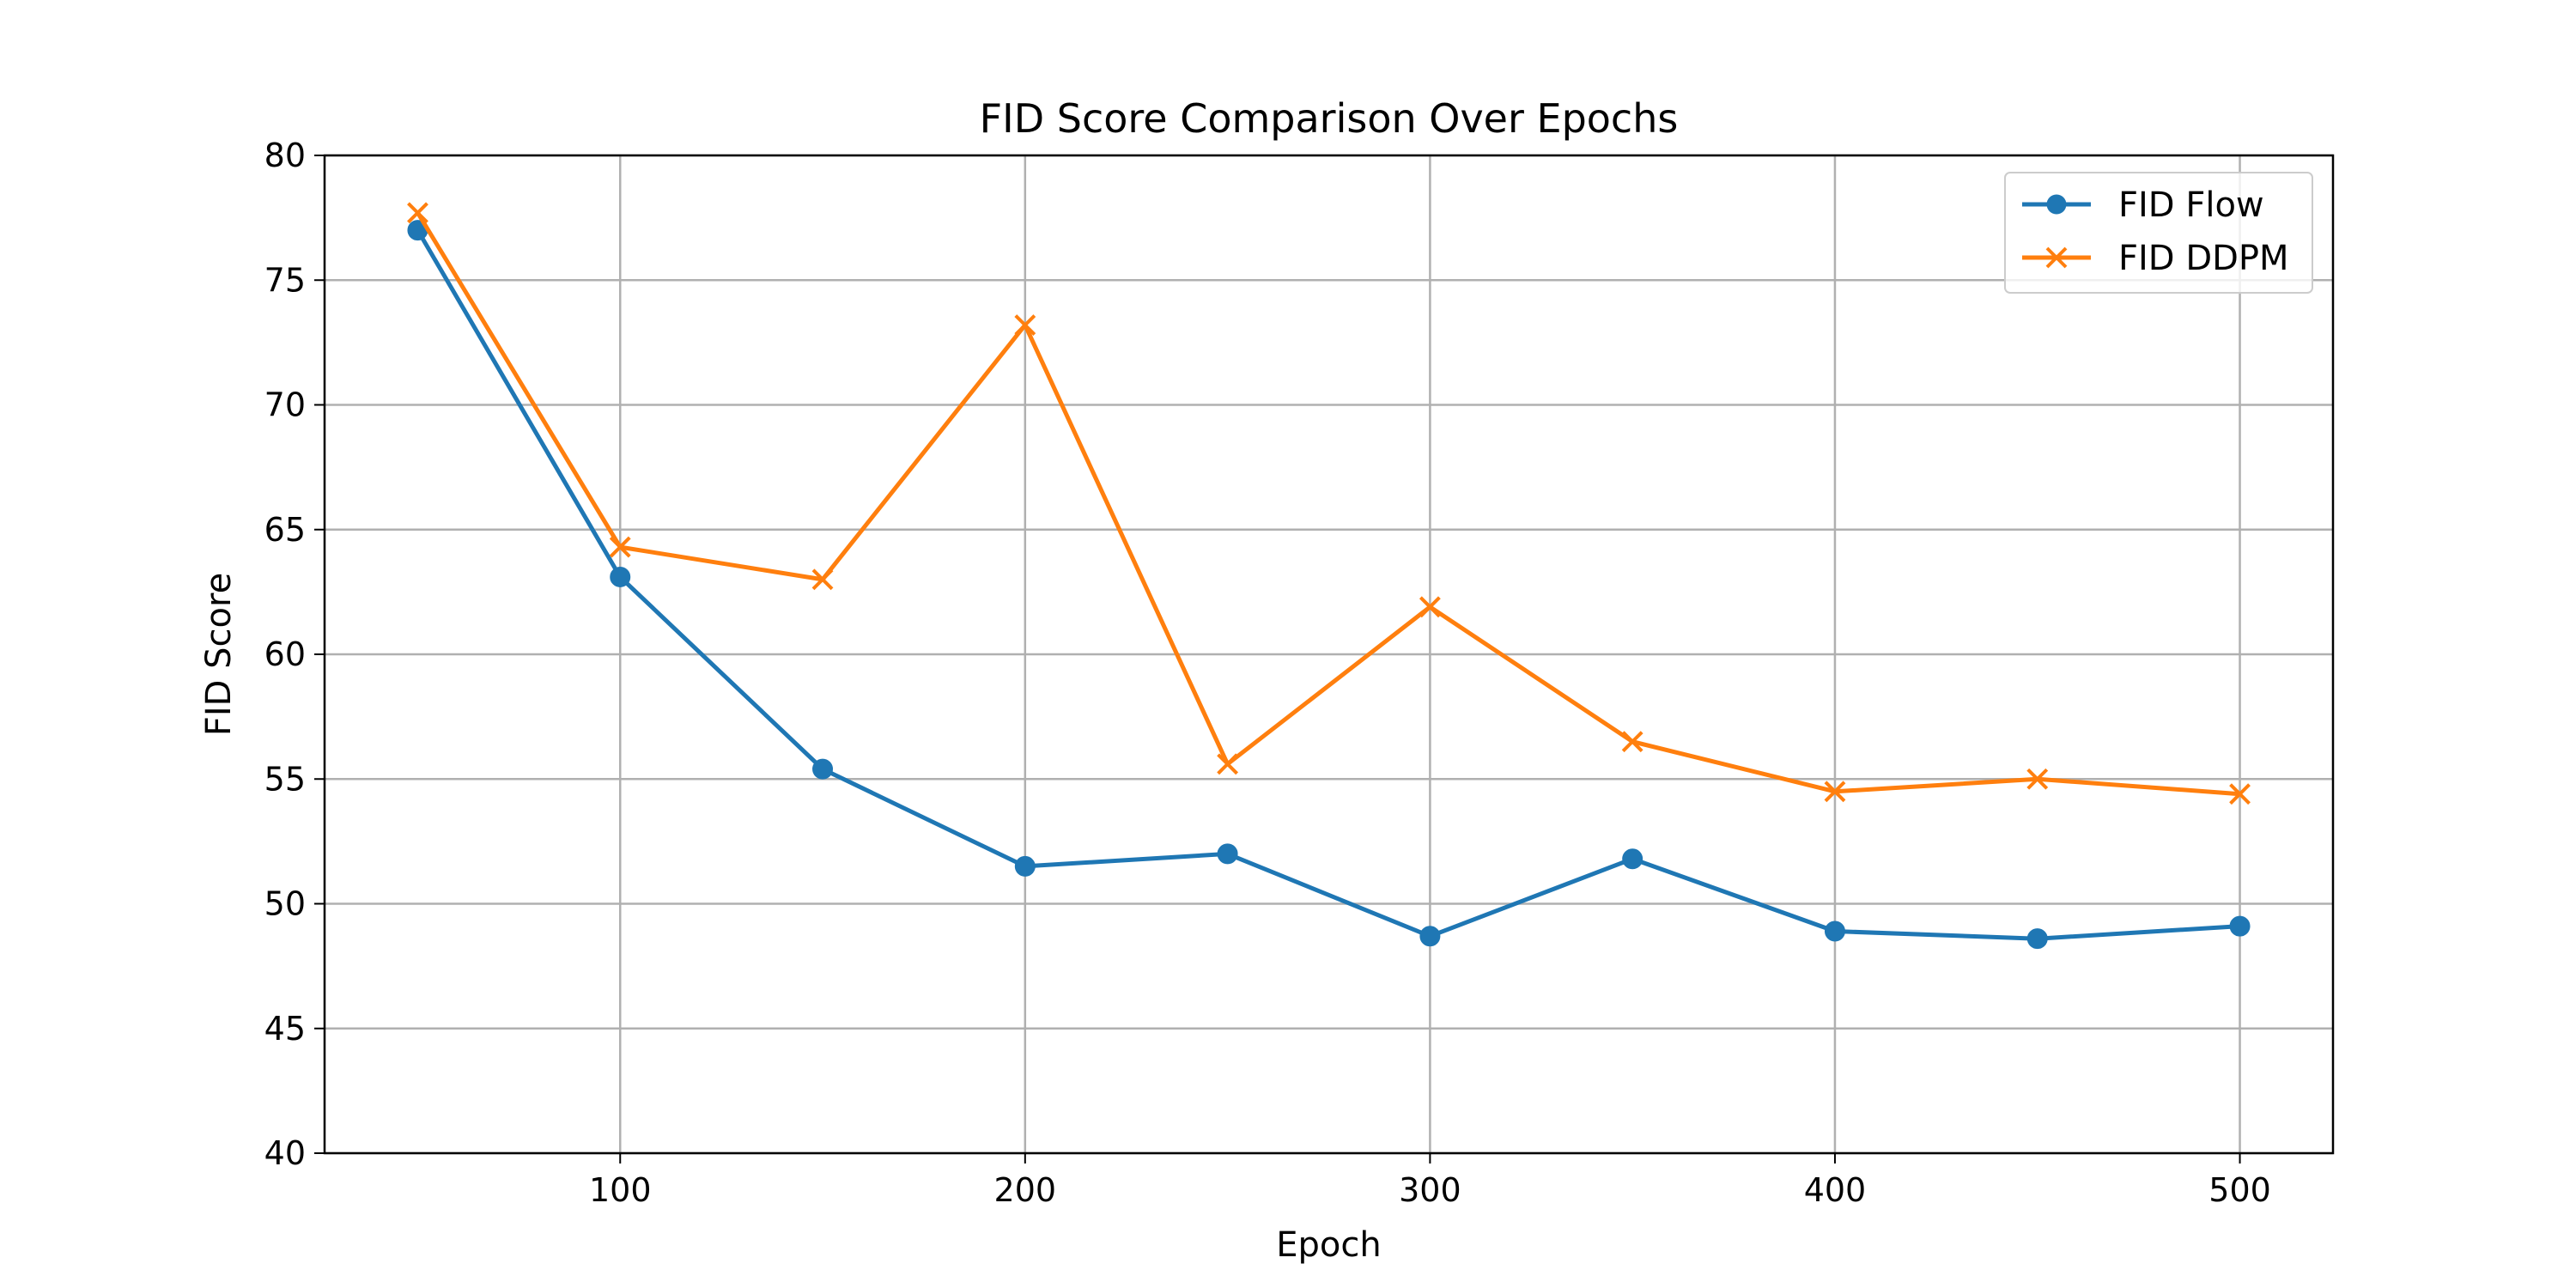 Image resolution: width=2576 pixels, height=1288 pixels. I want to click on x-tick-label: 300, so click(1430, 1190).